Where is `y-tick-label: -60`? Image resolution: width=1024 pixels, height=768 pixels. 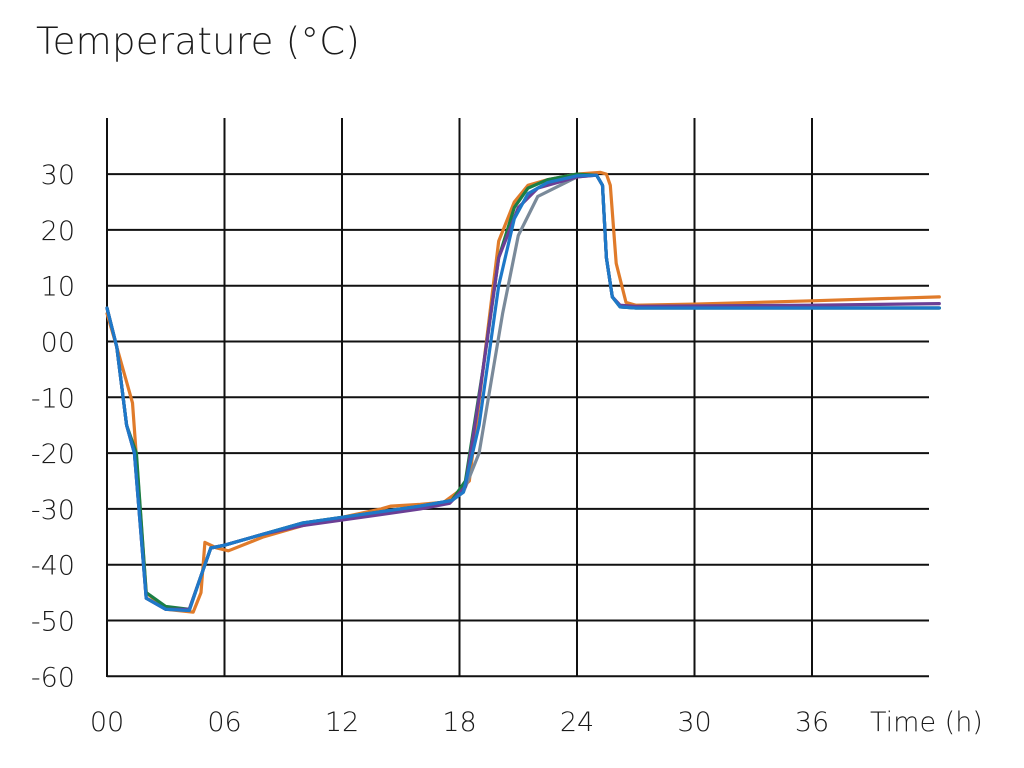 y-tick-label: -60 is located at coordinates (53, 677).